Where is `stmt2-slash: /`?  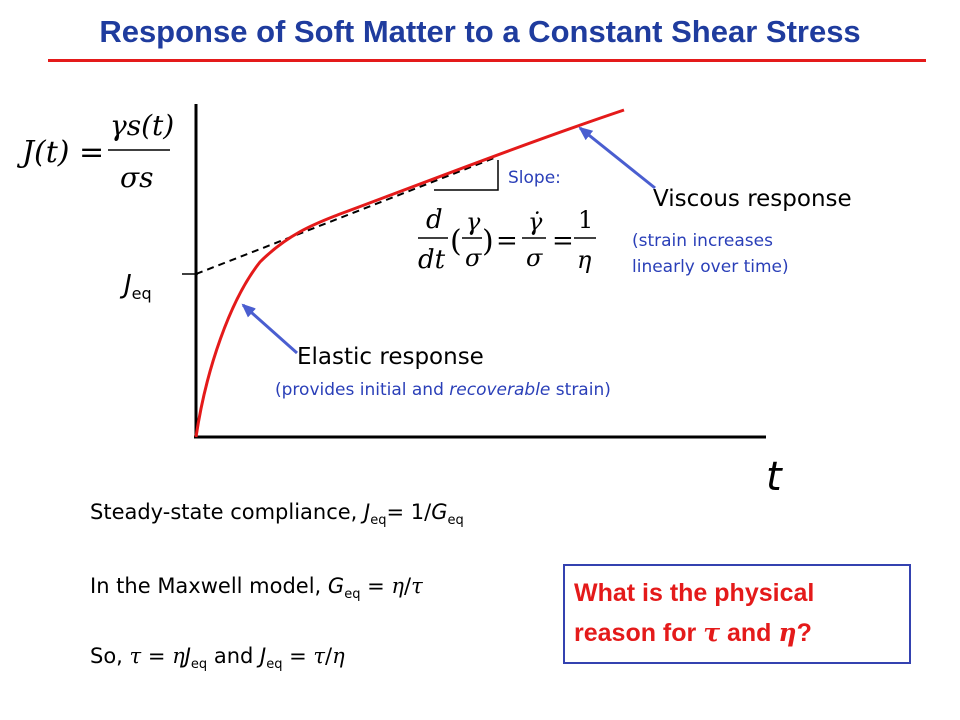 stmt2-slash: / is located at coordinates (408, 586).